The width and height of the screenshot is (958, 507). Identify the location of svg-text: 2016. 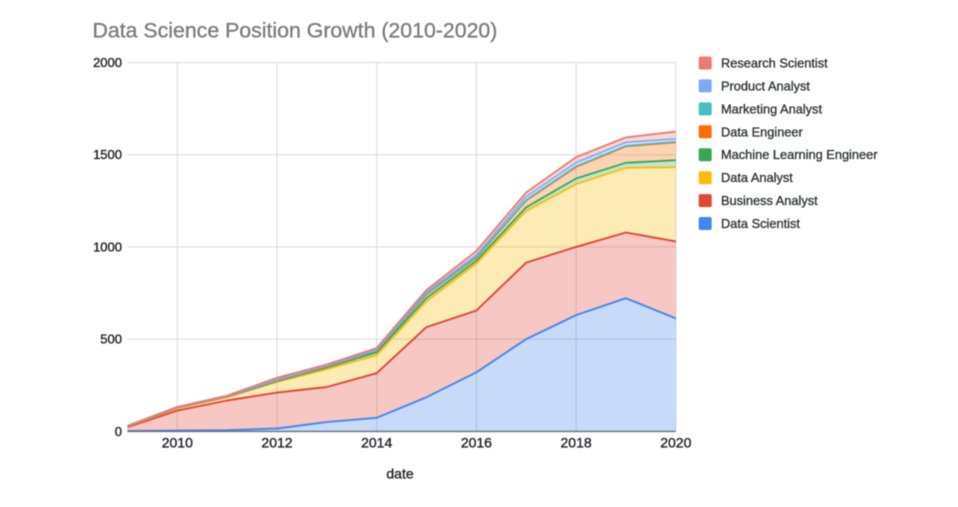
(476, 443).